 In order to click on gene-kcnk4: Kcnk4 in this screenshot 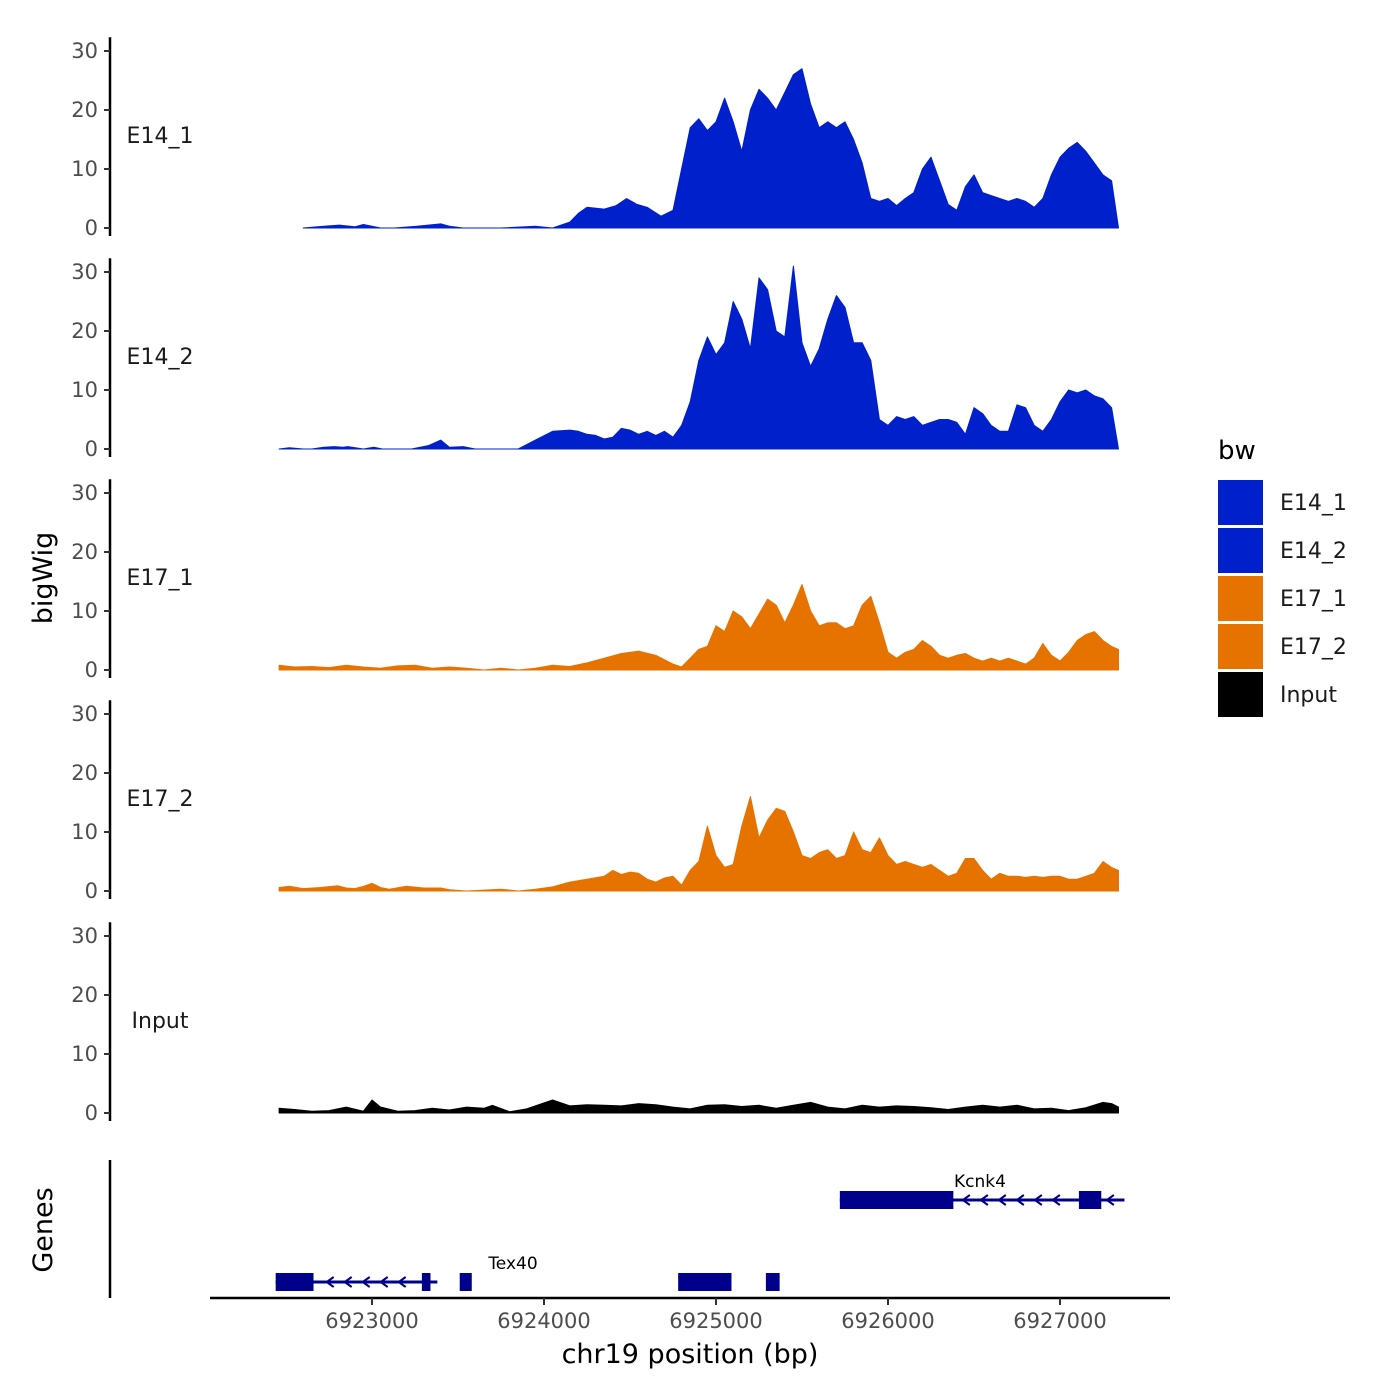, I will do `click(982, 1190)`.